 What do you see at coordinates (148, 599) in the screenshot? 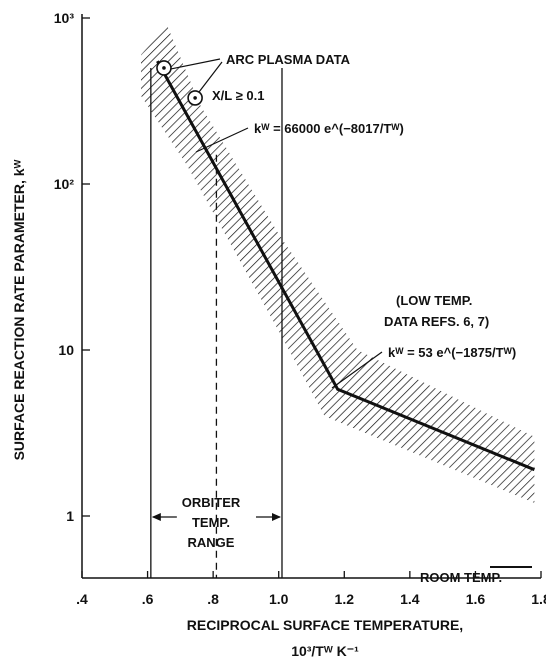
I see `x-tick-label-1: .6` at bounding box center [148, 599].